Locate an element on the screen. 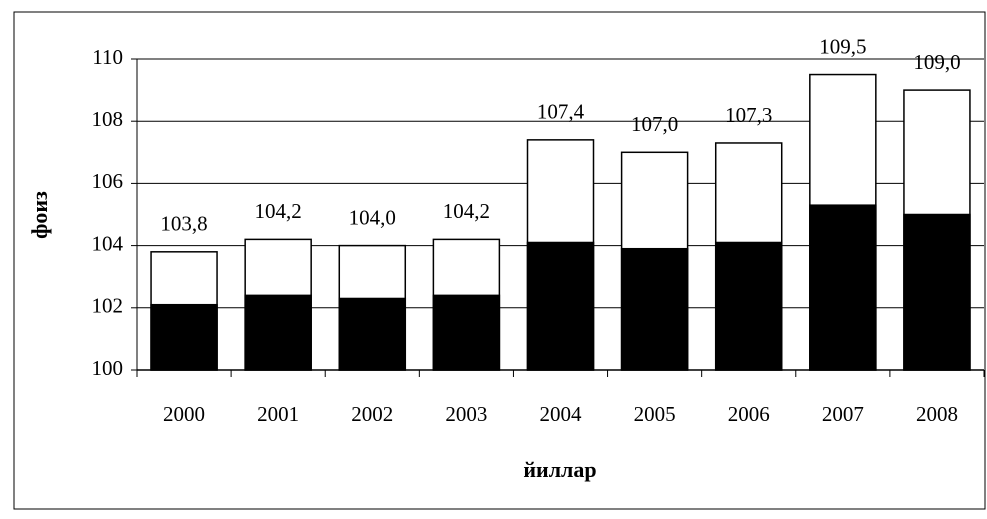 The width and height of the screenshot is (987, 519). data-label: 109,5 is located at coordinates (842, 46).